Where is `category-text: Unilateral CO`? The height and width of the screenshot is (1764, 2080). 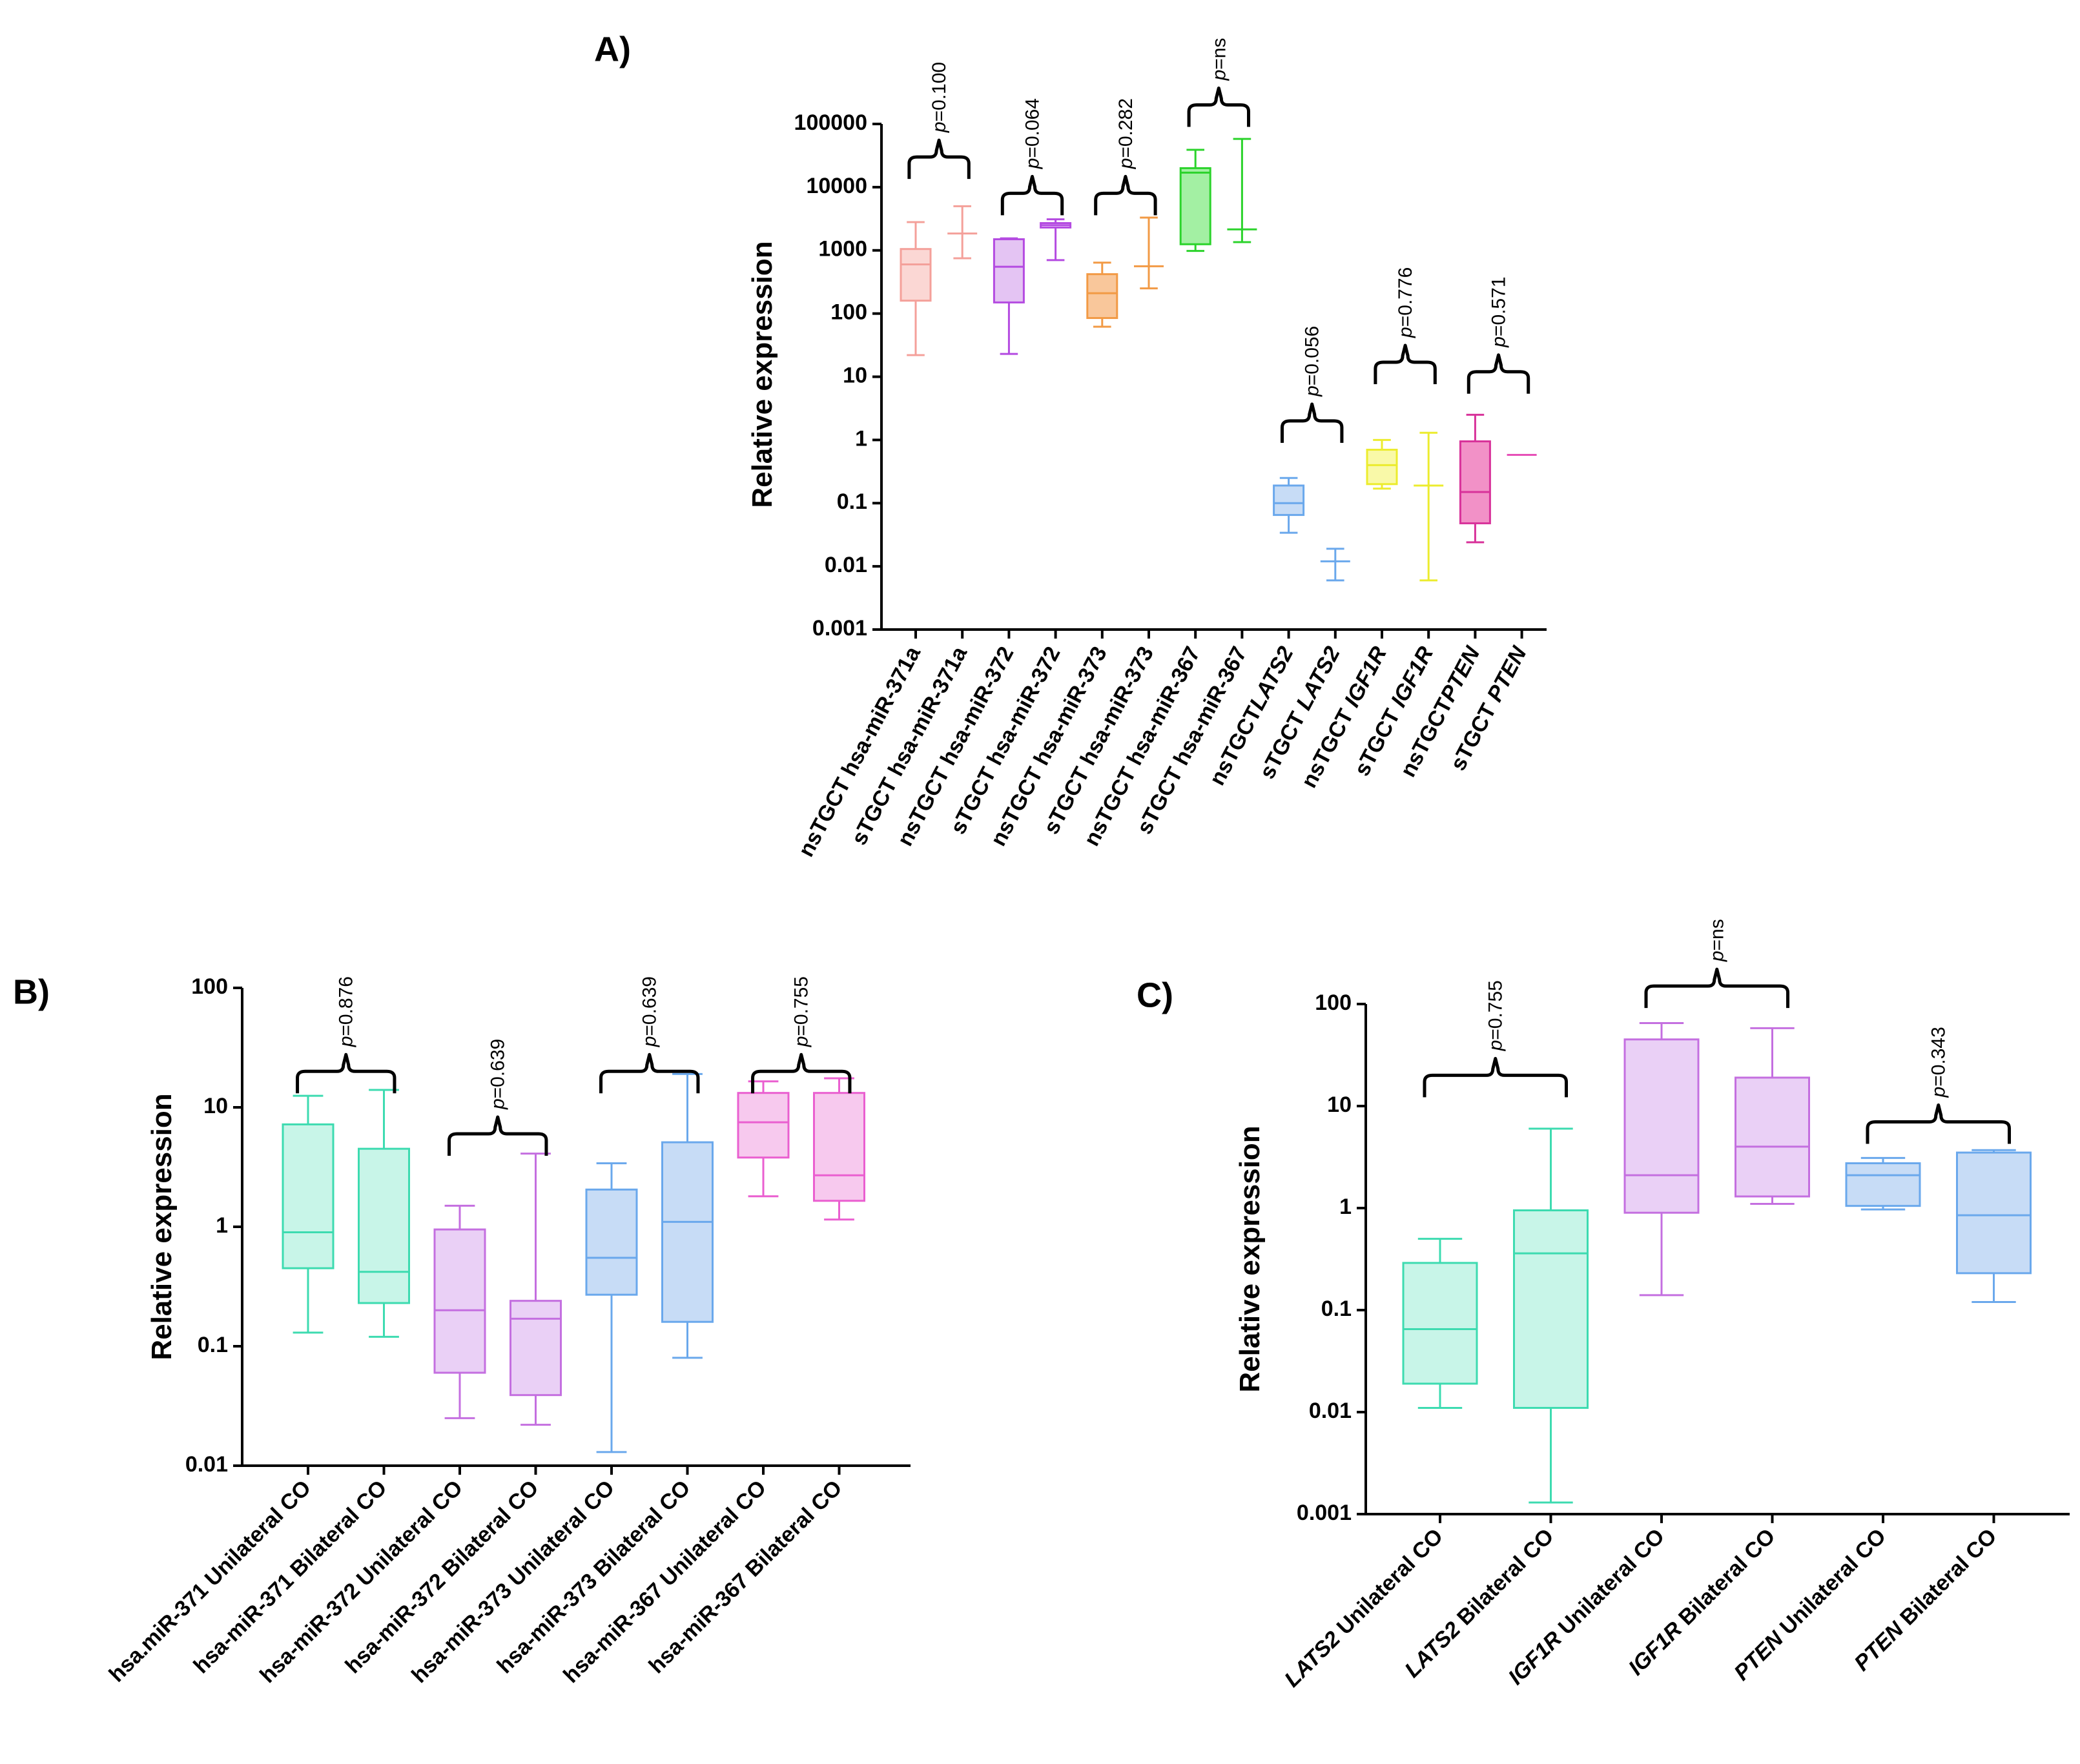
category-text: Unilateral CO is located at coordinates (1609, 1584).